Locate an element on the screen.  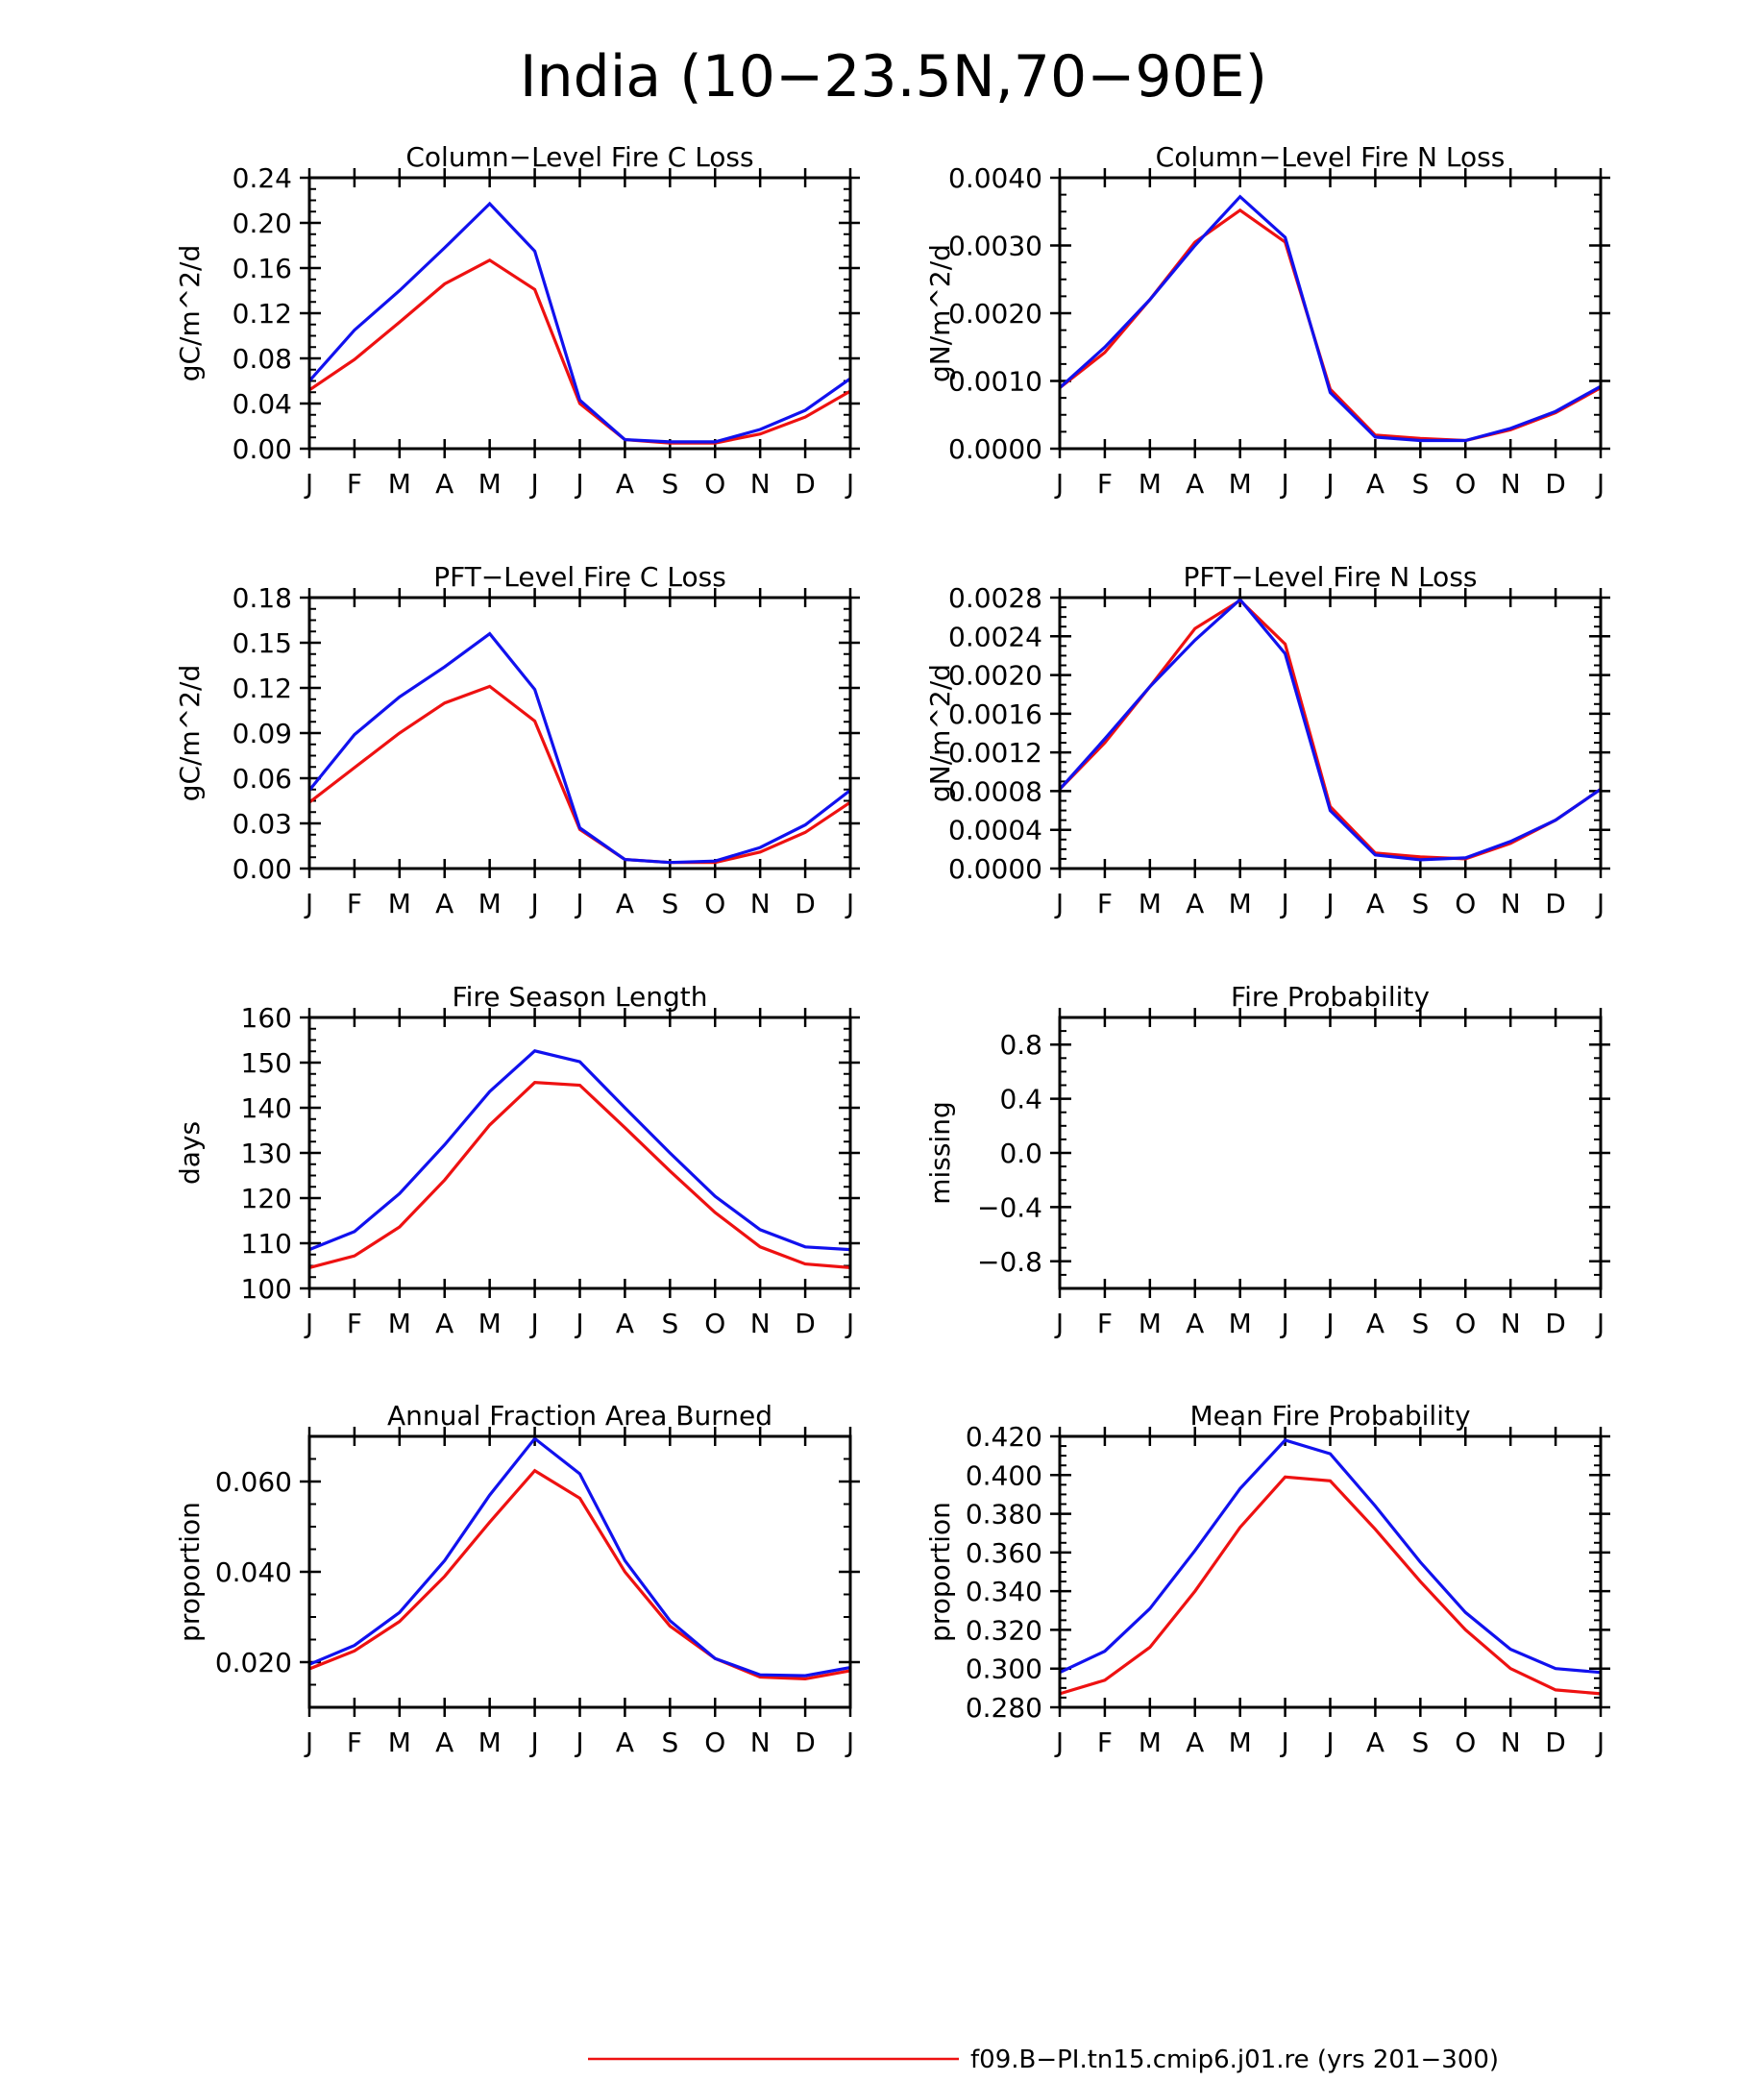
panel-title: PFT−Level Fire C Loss is located at coordinates (580, 577).